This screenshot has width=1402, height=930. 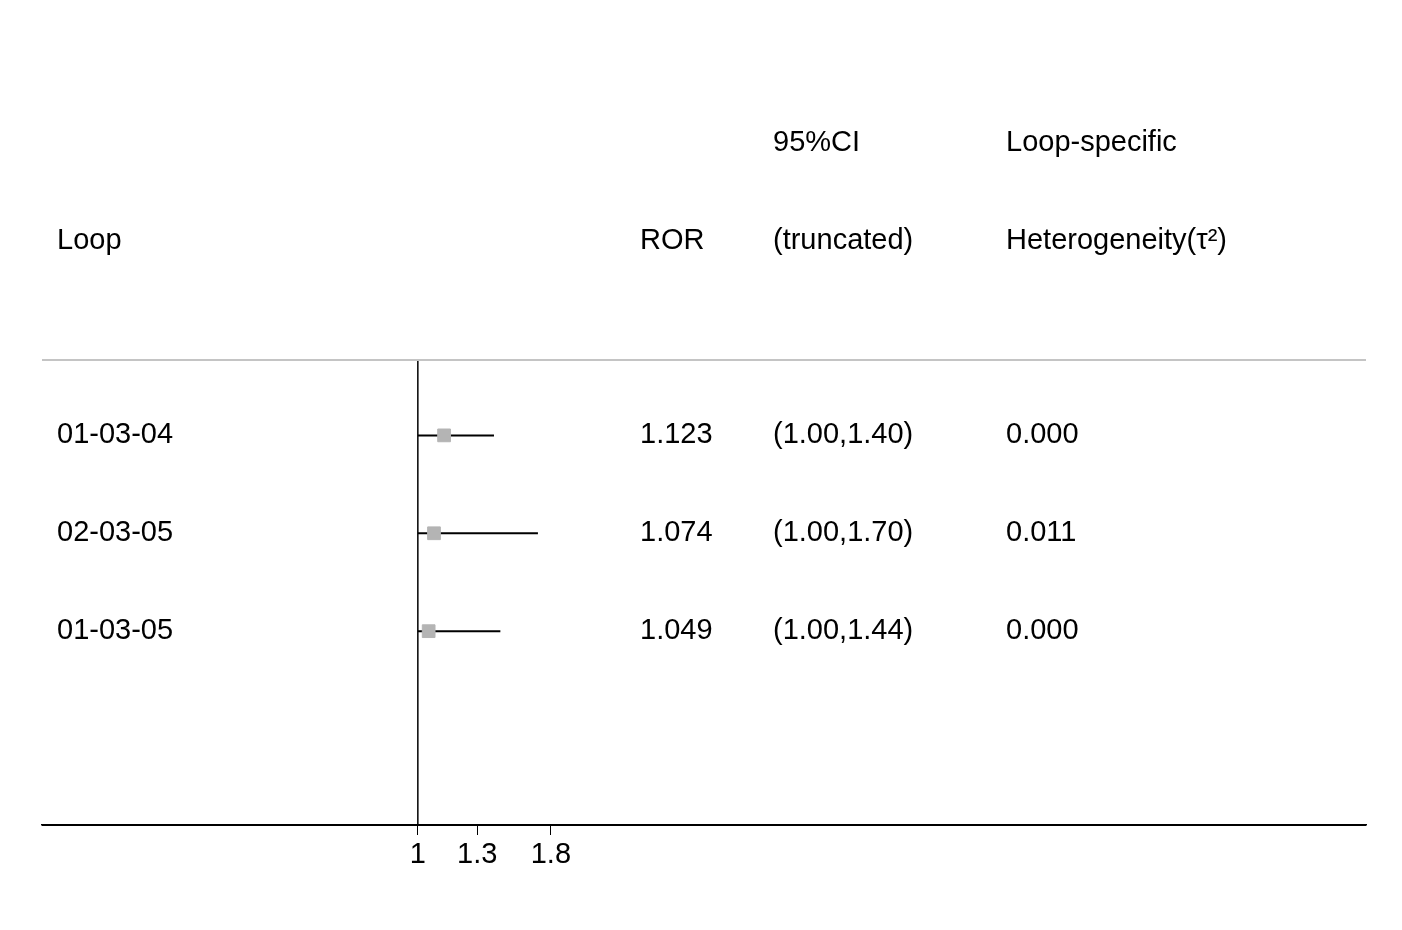 I want to click on annotation: (1.00,1.40), so click(x=843, y=433).